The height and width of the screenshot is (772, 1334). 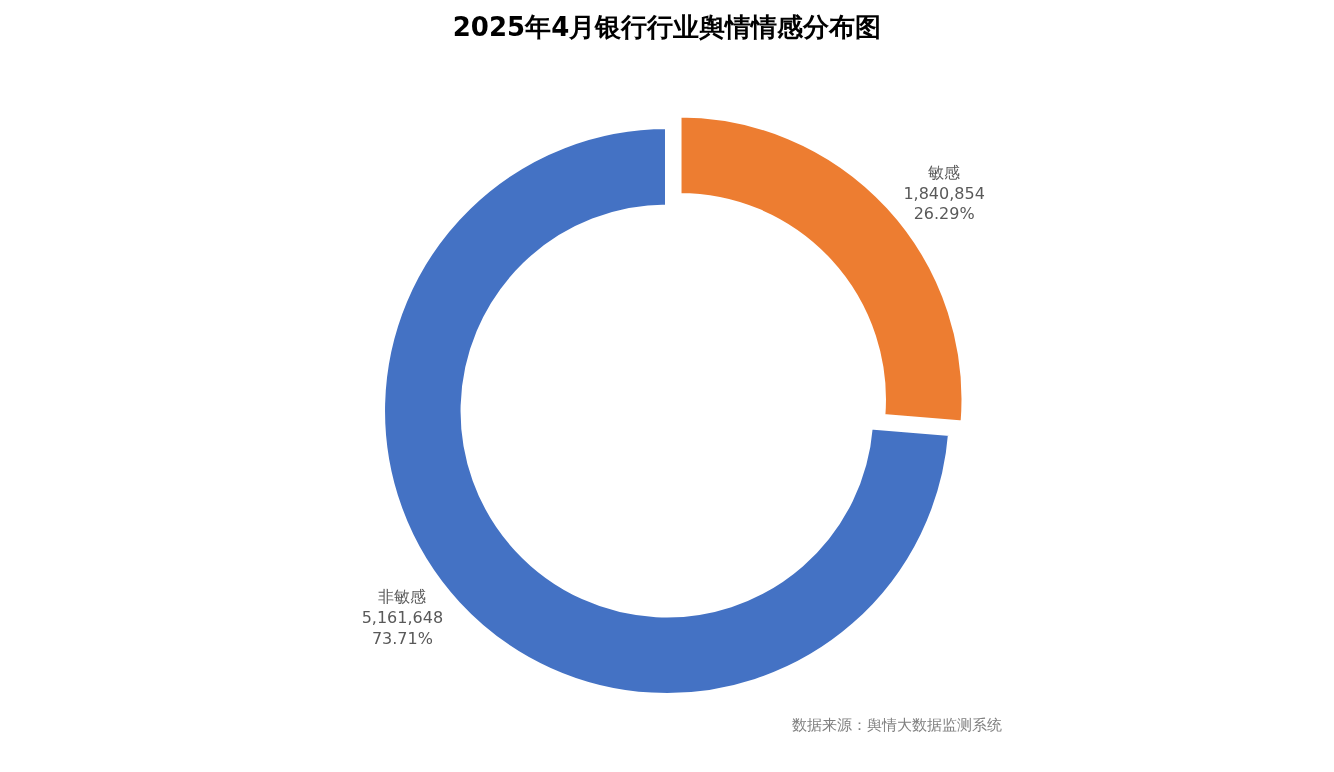 I want to click on chart-title: 2025年4月银行行业舆情情感分布图, so click(x=667, y=27).